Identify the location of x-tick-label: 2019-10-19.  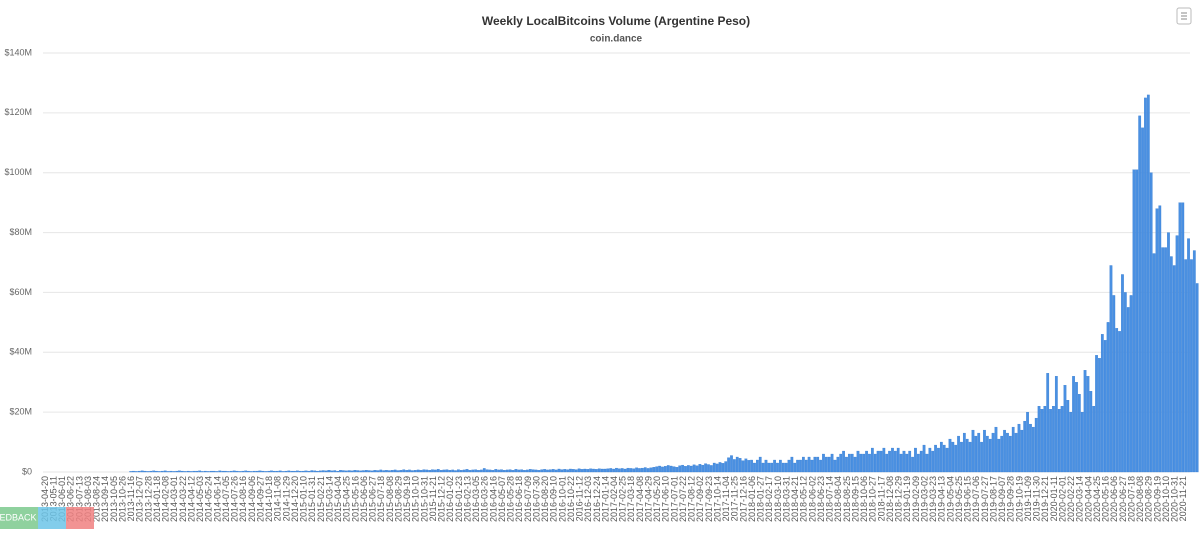
(1019, 499).